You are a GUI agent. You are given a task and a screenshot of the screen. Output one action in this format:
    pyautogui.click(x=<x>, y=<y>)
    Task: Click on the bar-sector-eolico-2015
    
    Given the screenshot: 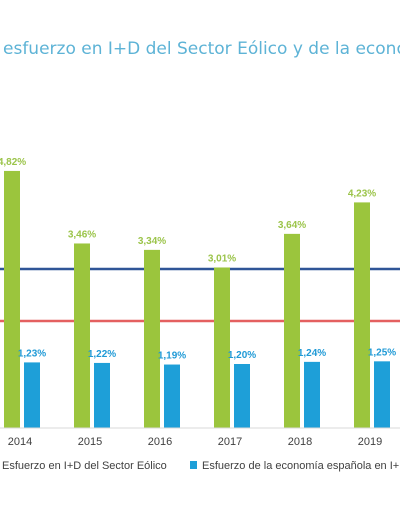 What is the action you would take?
    pyautogui.click(x=82, y=335)
    